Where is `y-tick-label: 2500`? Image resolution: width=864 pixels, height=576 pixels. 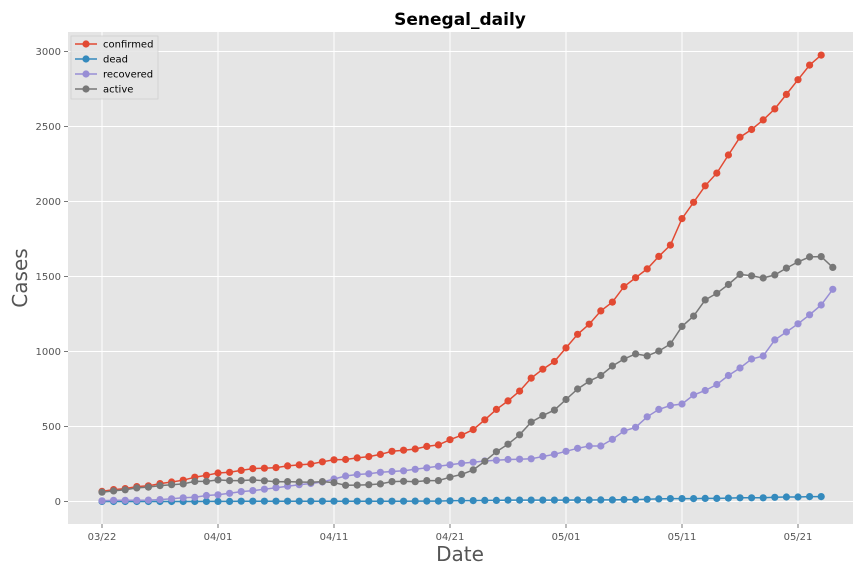 y-tick-label: 2500 is located at coordinates (48, 127).